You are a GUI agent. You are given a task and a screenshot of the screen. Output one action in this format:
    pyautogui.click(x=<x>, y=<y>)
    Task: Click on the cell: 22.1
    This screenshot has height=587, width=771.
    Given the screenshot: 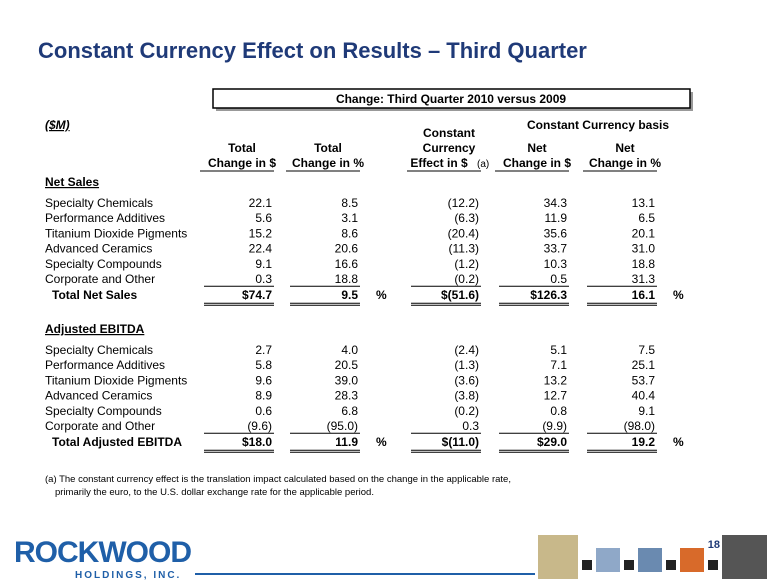 What is the action you would take?
    pyautogui.click(x=261, y=203)
    